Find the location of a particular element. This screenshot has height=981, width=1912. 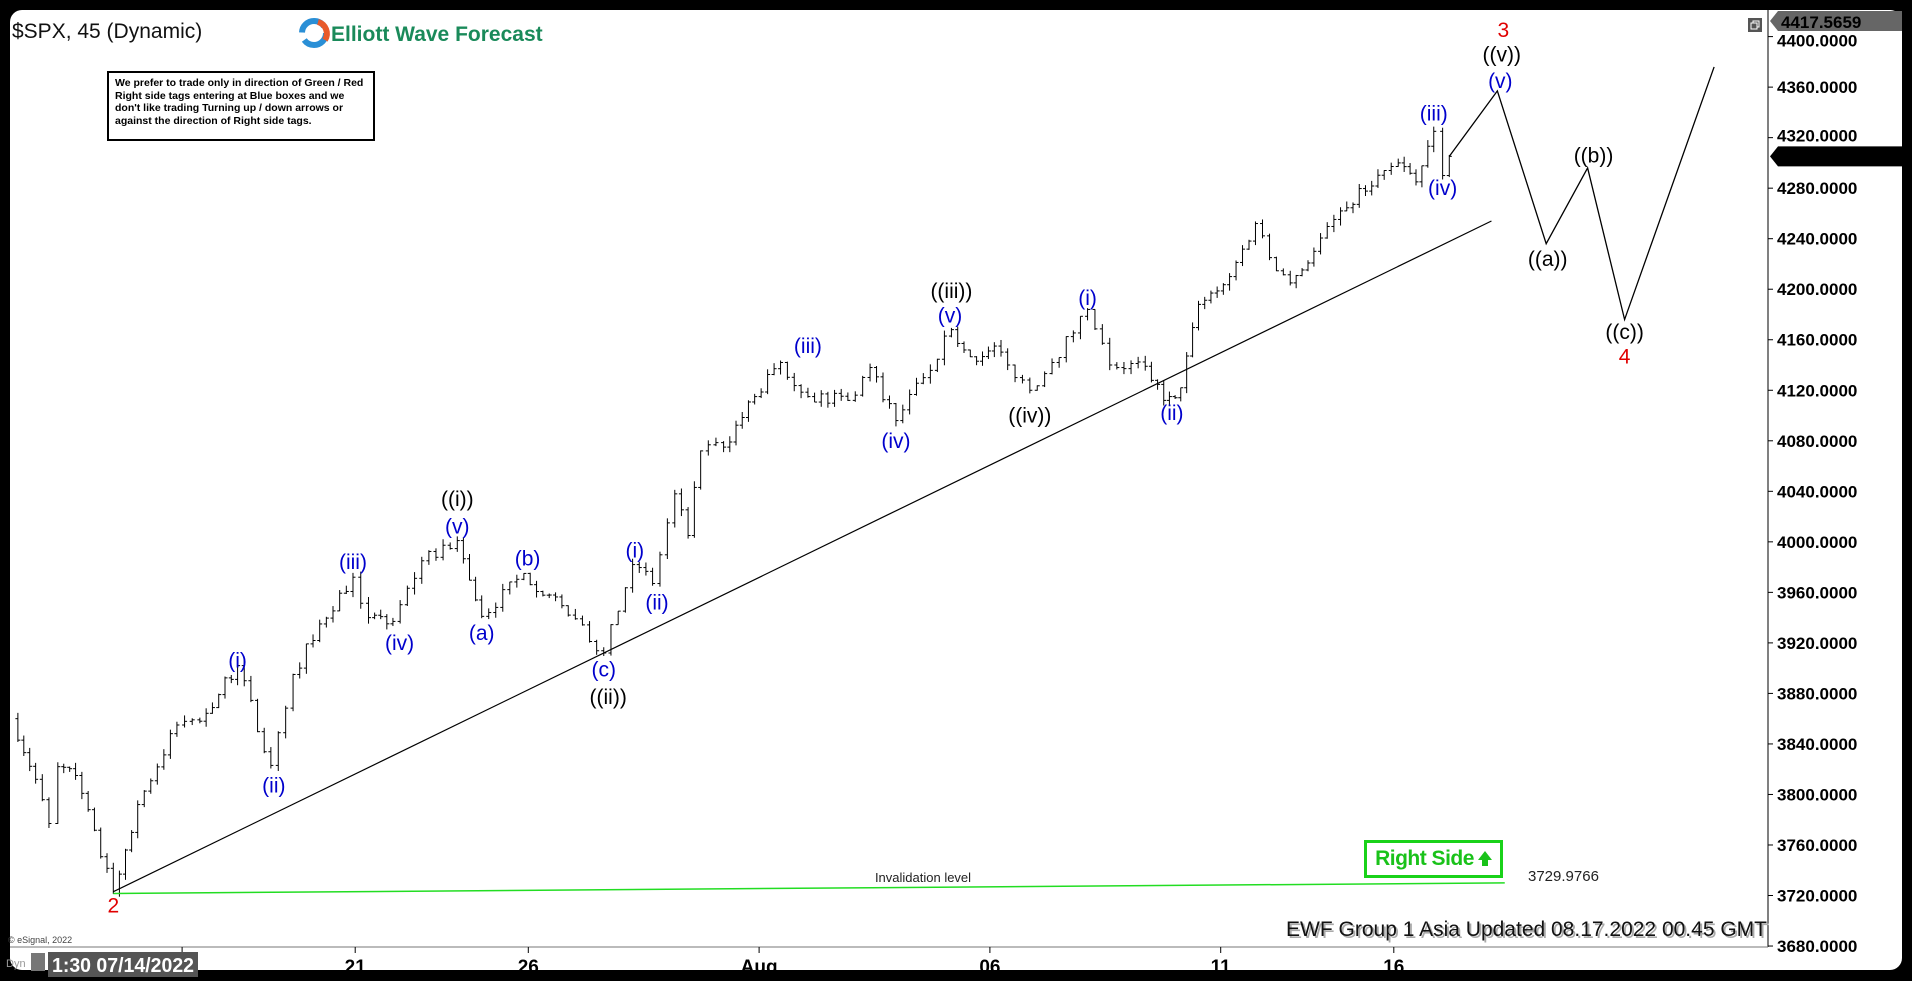

y-tick-label: 3800.0000 is located at coordinates (1817, 794).